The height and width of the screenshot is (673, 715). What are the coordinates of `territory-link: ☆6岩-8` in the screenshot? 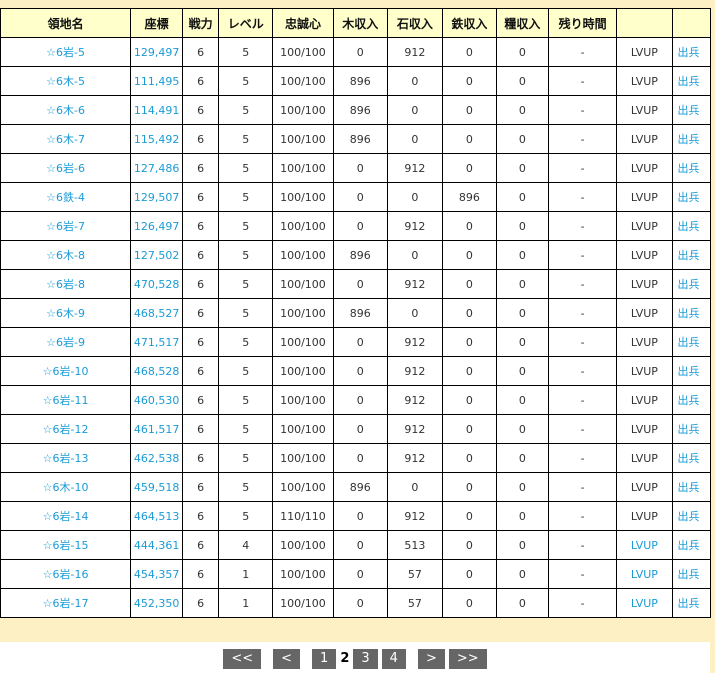 It's located at (65, 284).